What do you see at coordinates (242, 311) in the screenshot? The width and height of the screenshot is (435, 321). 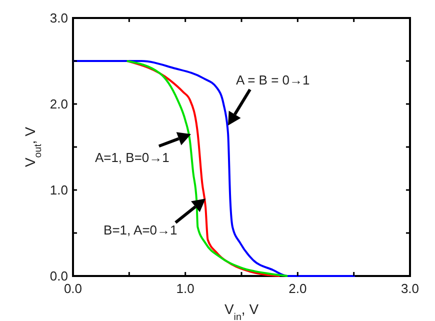 I see `x-axis-title: V$_{in}$, V` at bounding box center [242, 311].